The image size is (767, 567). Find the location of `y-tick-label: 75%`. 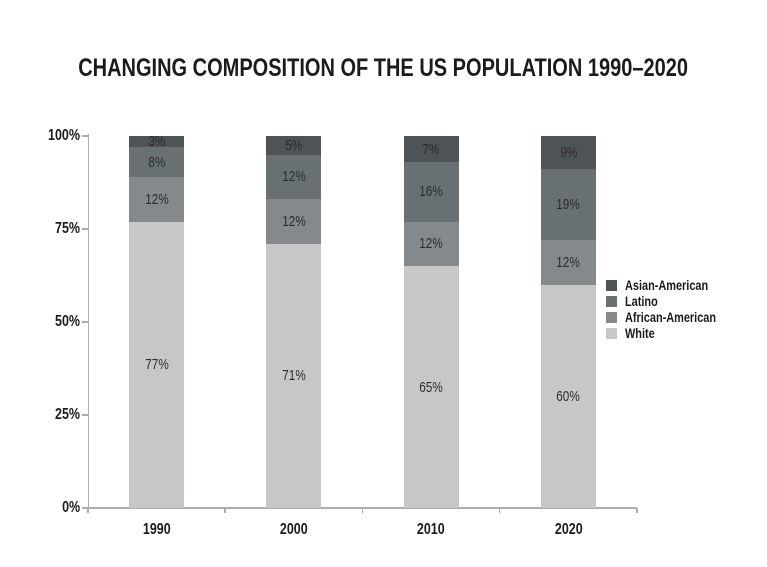

y-tick-label: 75% is located at coordinates (54, 229).